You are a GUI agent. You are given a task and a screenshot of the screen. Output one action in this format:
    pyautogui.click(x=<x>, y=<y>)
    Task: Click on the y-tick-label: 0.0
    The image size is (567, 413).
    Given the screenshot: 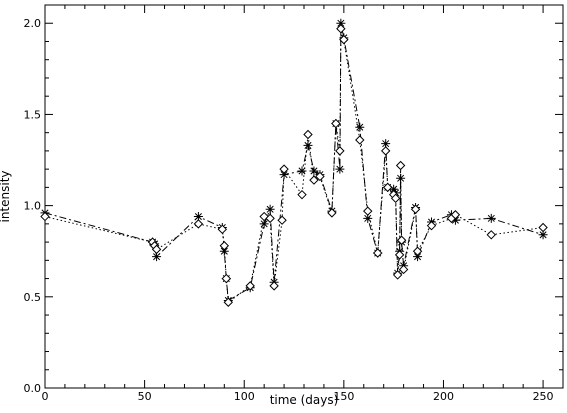 What is the action you would take?
    pyautogui.click(x=33, y=388)
    